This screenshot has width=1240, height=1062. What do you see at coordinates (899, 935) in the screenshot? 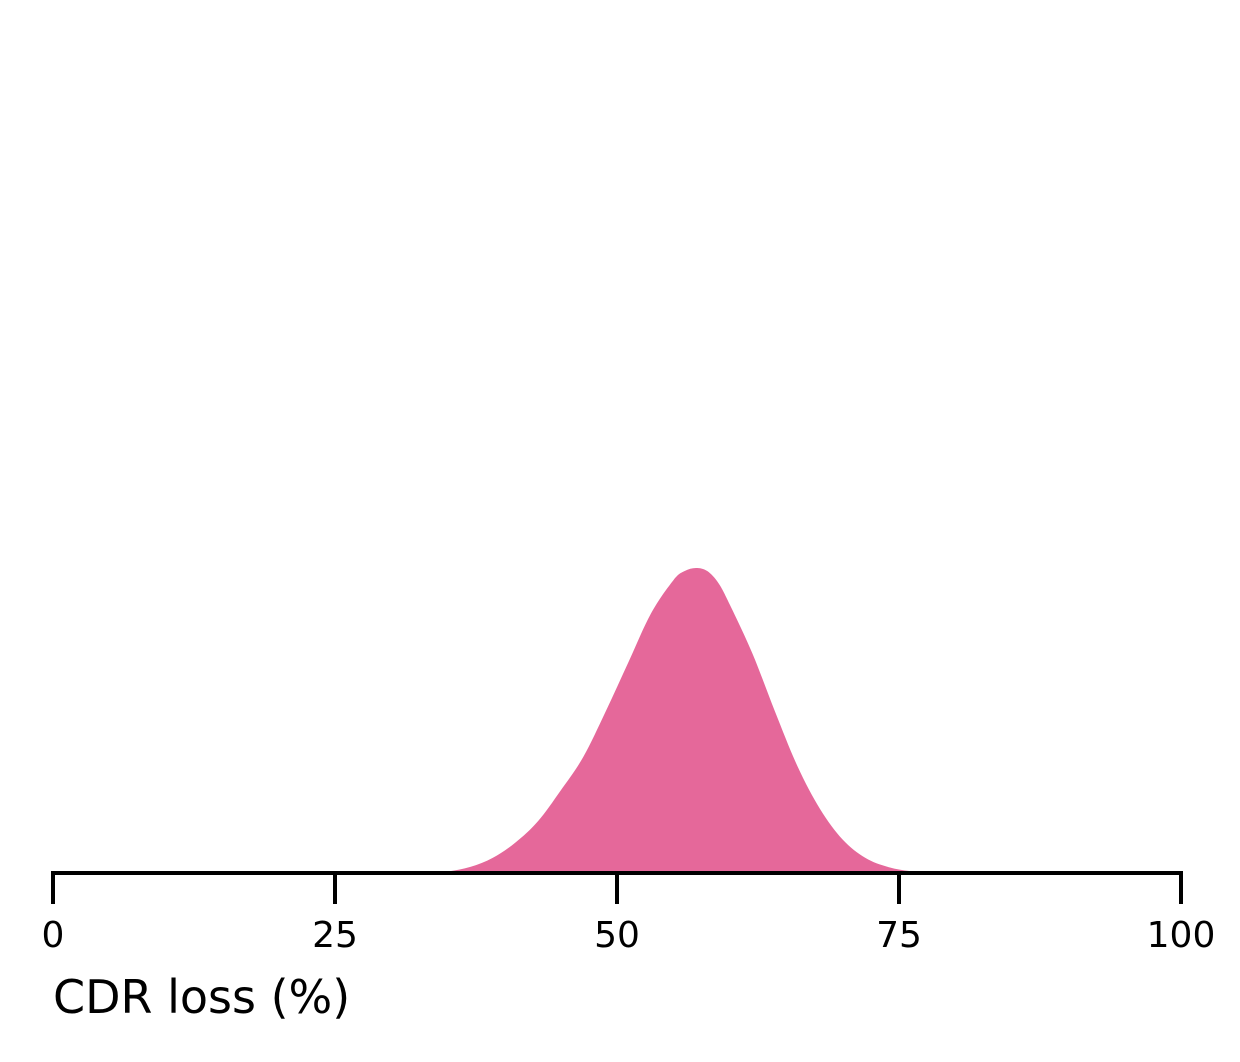
I see `x-tick-label-75: 75` at bounding box center [899, 935].